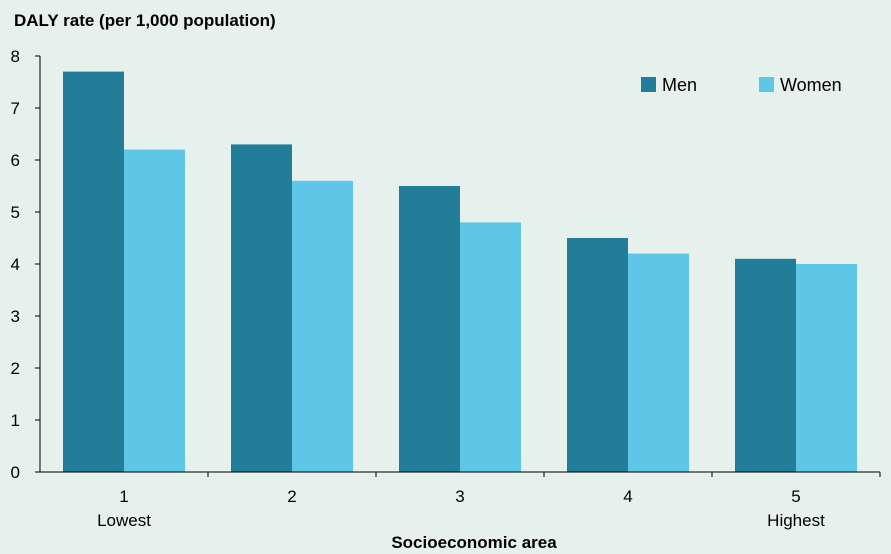  I want to click on x-axis-title: Socioeconomic area, so click(474, 542).